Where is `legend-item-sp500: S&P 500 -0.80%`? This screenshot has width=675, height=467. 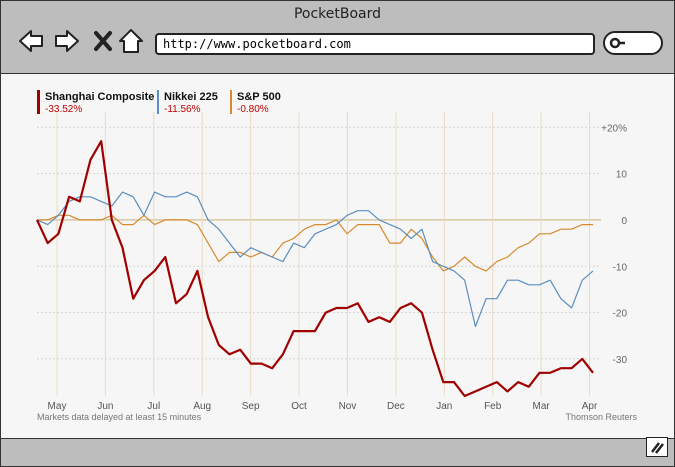 legend-item-sp500: S&P 500 -0.80% is located at coordinates (255, 102).